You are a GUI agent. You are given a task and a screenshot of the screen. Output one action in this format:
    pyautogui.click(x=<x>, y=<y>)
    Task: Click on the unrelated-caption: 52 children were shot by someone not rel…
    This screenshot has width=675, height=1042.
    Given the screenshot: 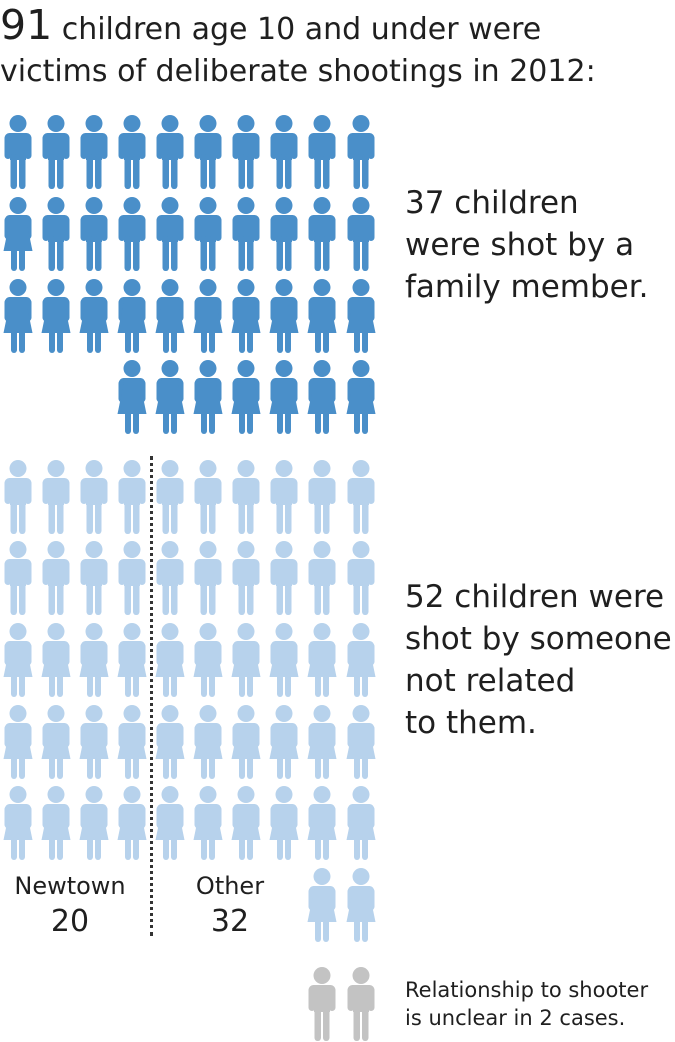 What is the action you would take?
    pyautogui.click(x=538, y=660)
    